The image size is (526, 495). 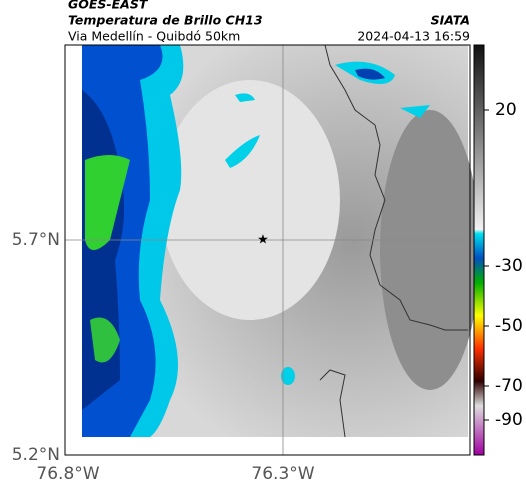 I want to click on colorbar-label: -90, so click(x=509, y=420).